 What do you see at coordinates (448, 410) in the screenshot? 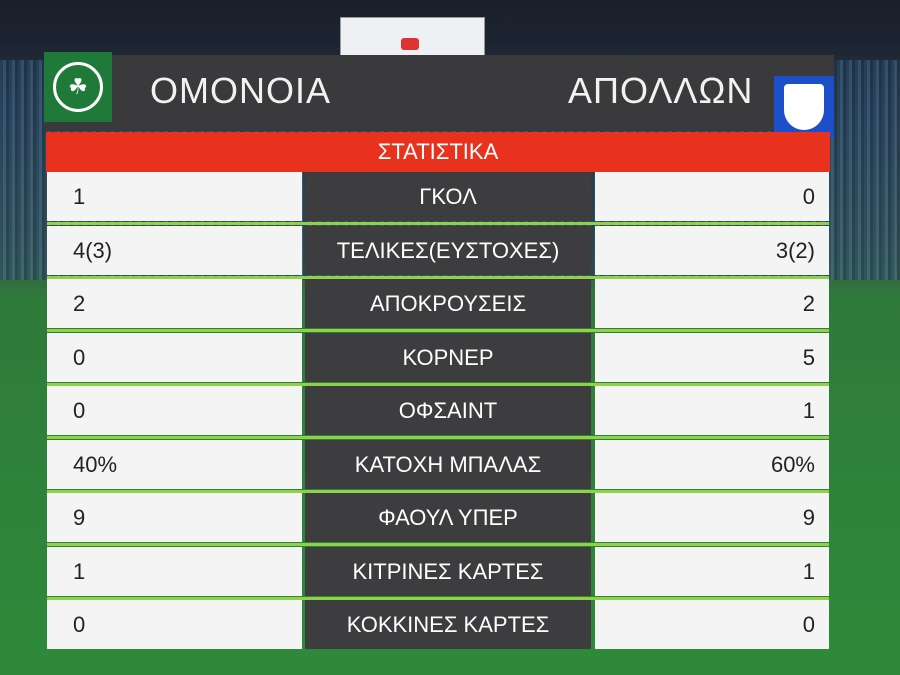
I see `stat-label: ΟΦΣΑΙΝΤ` at bounding box center [448, 410].